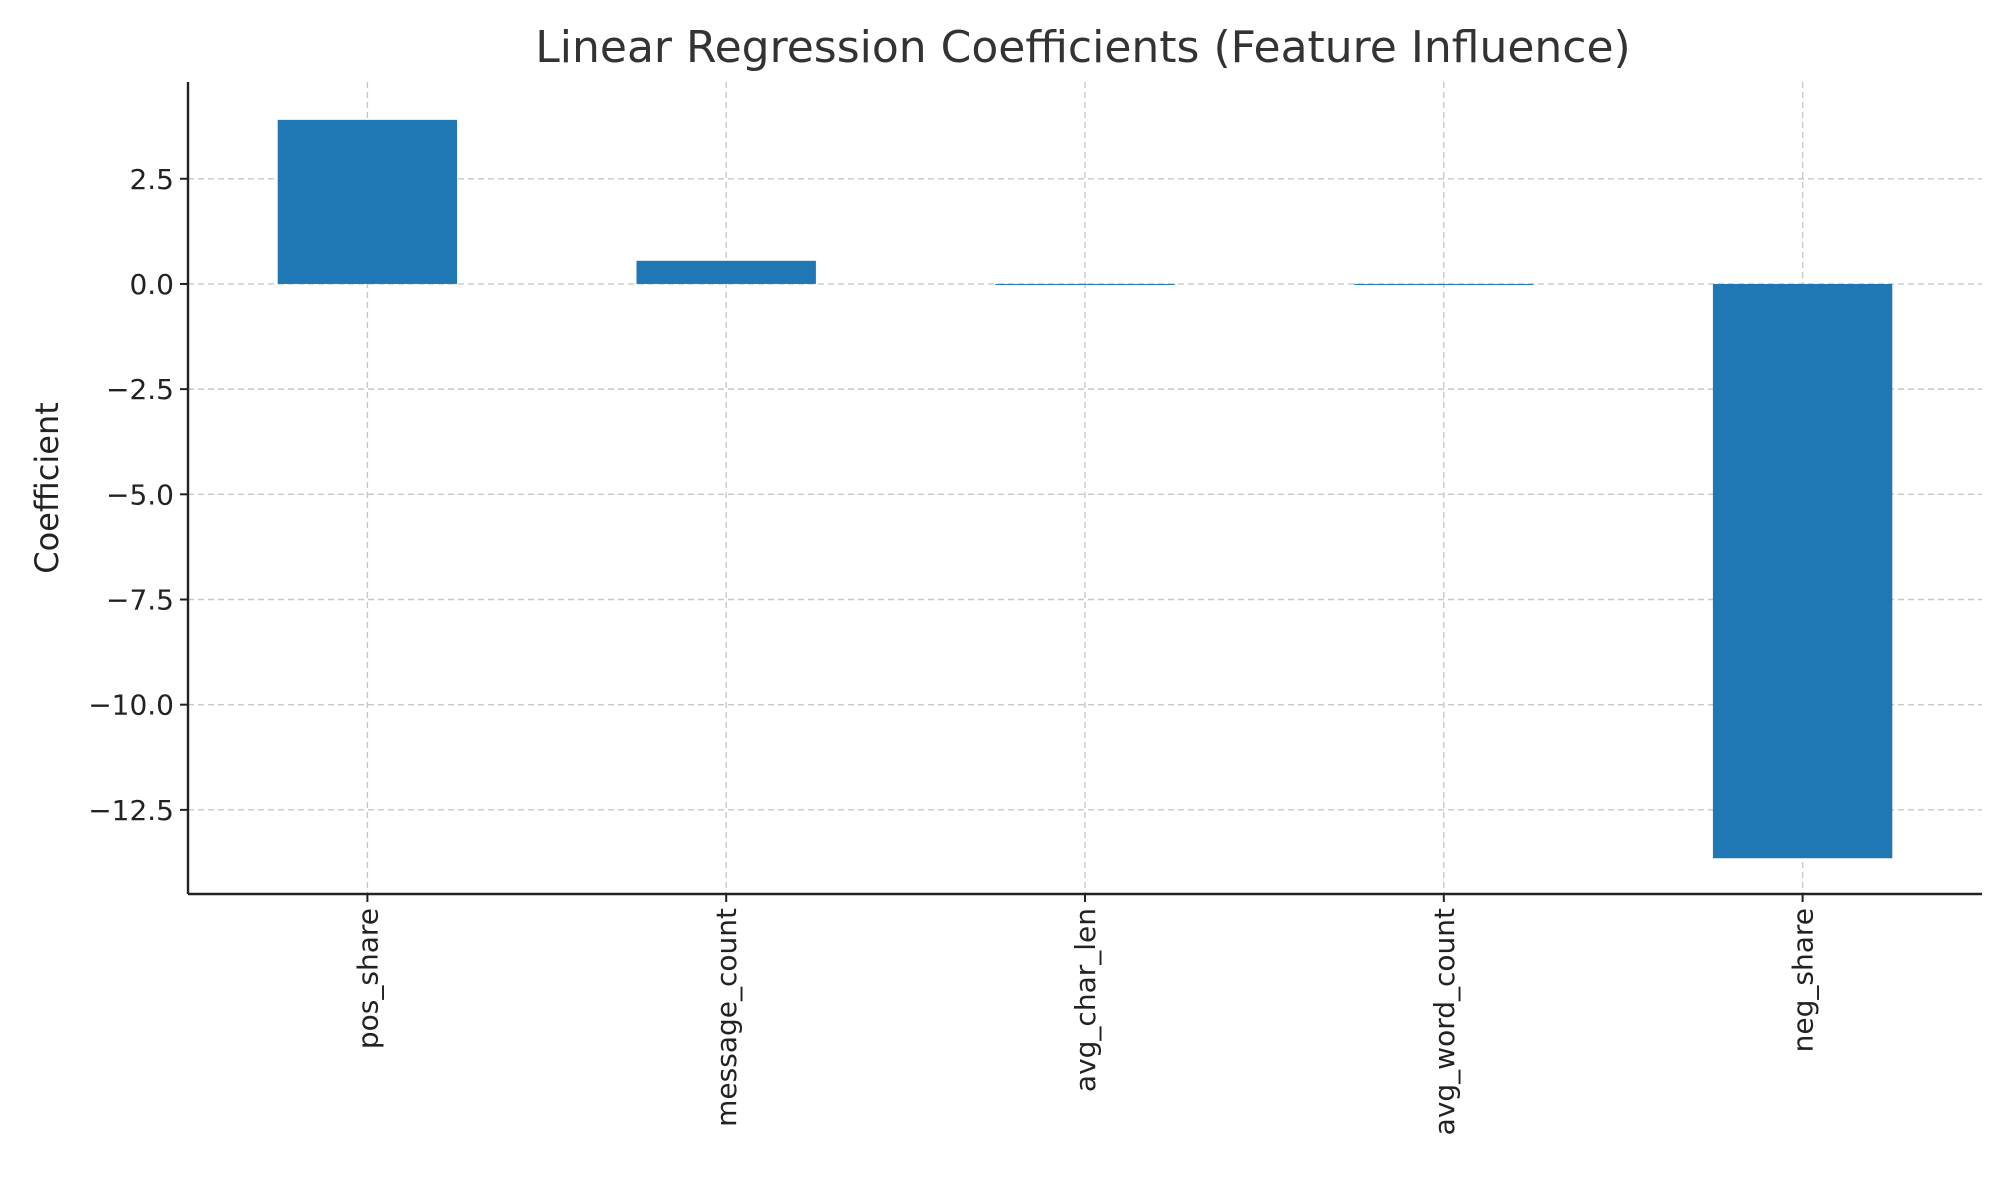 The height and width of the screenshot is (1200, 2000). I want to click on y-tick-label: 2.5, so click(151, 179).